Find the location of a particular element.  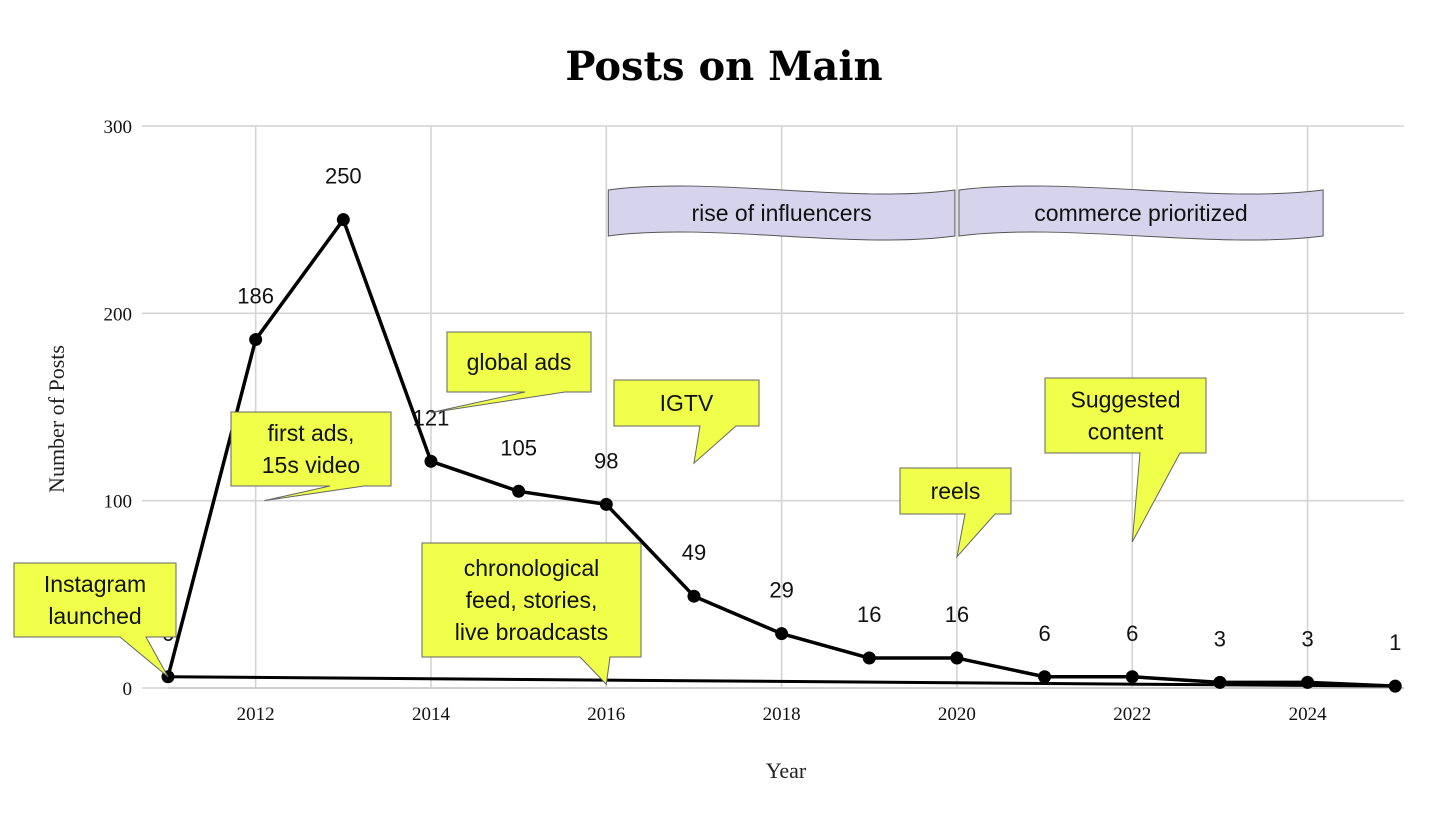

callout-text: feed, stories, is located at coordinates (532, 600).